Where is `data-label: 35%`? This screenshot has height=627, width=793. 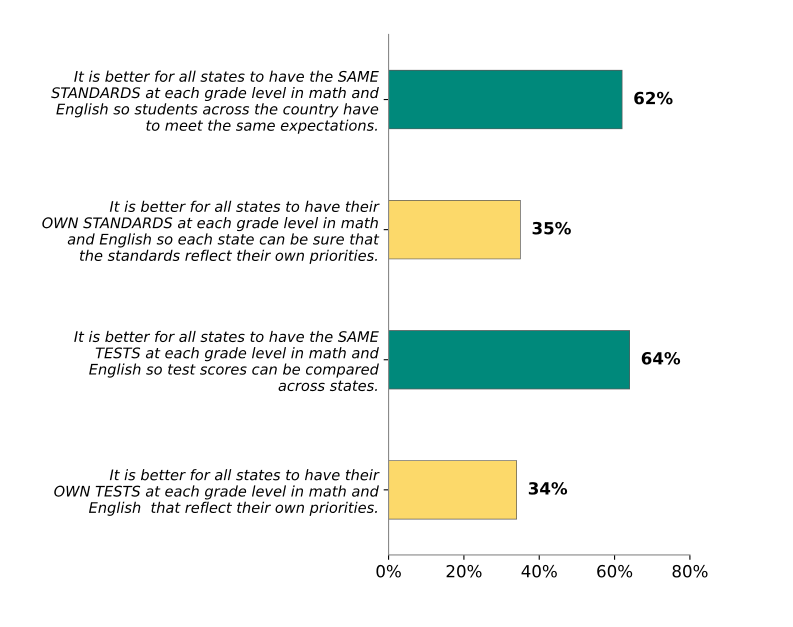 data-label: 35% is located at coordinates (551, 228).